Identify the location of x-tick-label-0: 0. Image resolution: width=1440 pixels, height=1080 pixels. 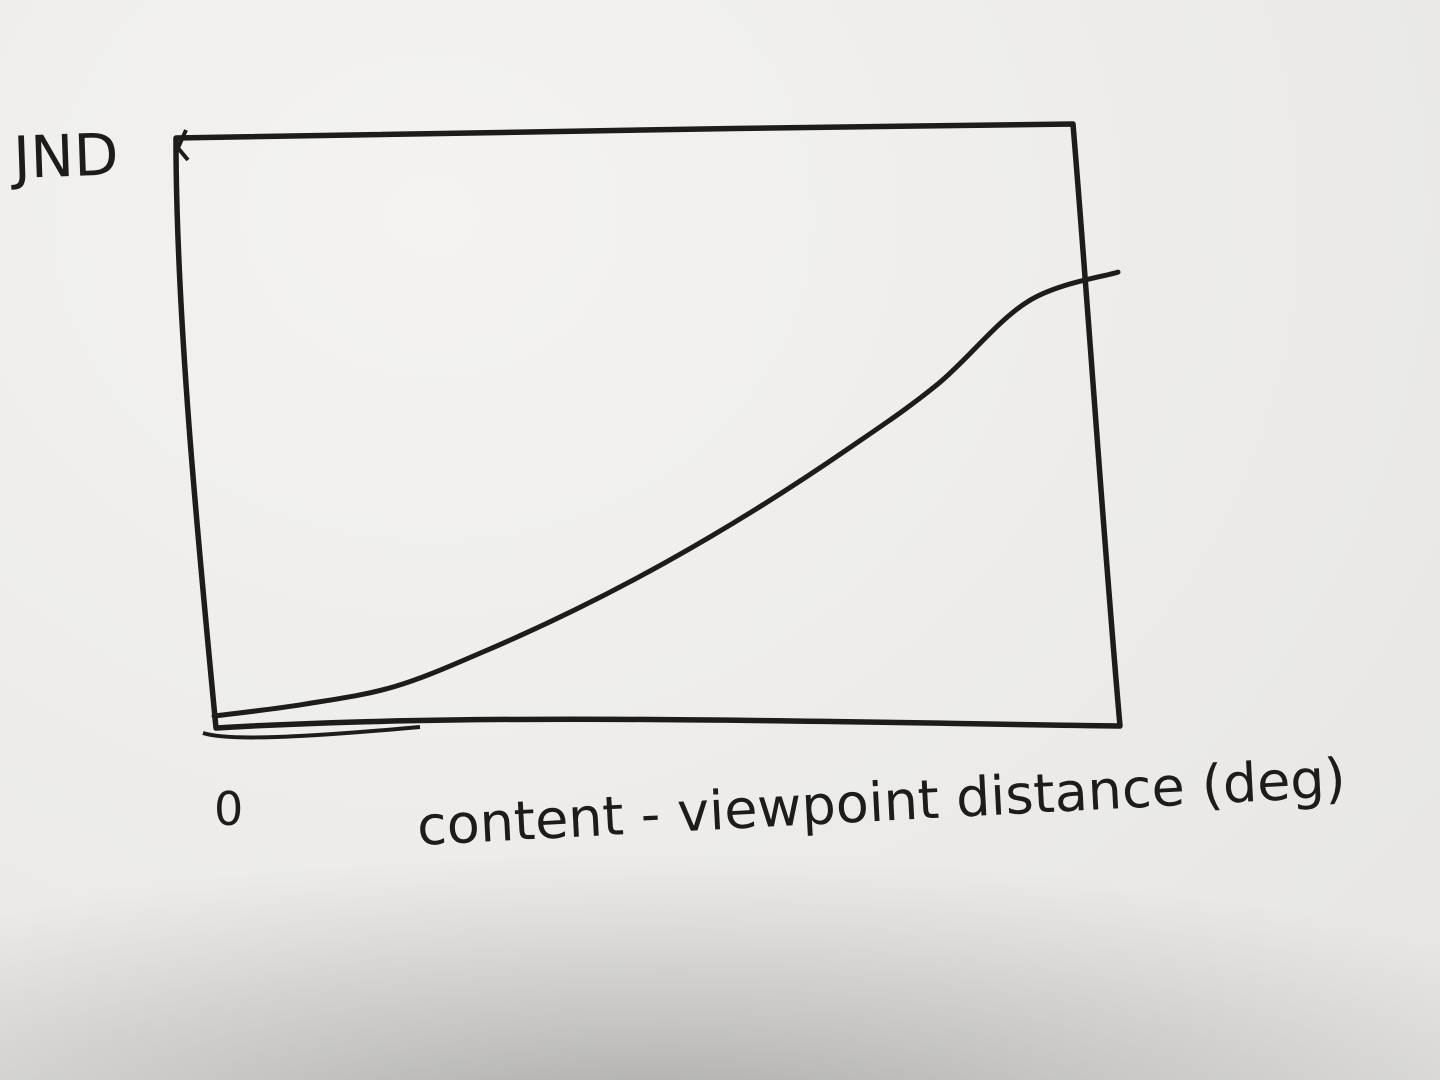
(228, 809).